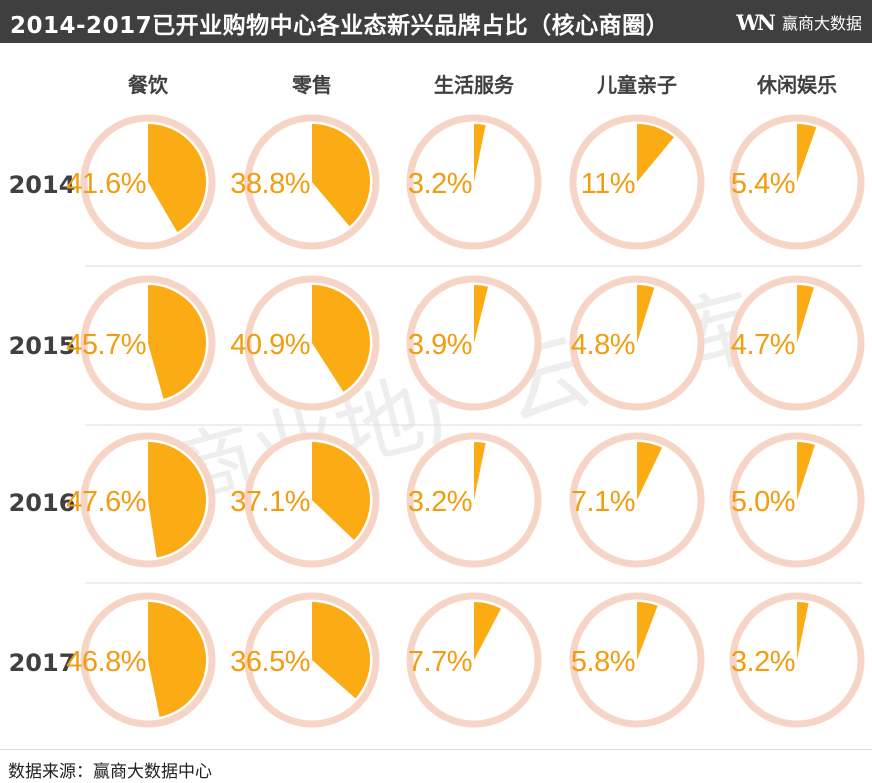 This screenshot has height=783, width=872. I want to click on title-bar: 2014-2017已开业购物中心各业态新兴品牌占比（核心商圈） WN 赢商大数据, so click(436, 21).